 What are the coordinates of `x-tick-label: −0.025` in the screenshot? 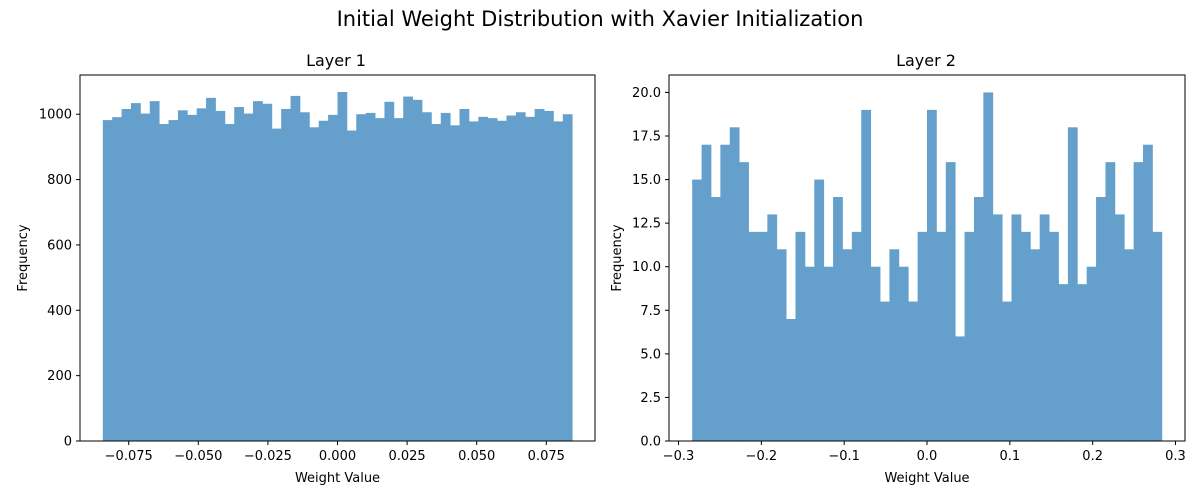 It's located at (268, 456).